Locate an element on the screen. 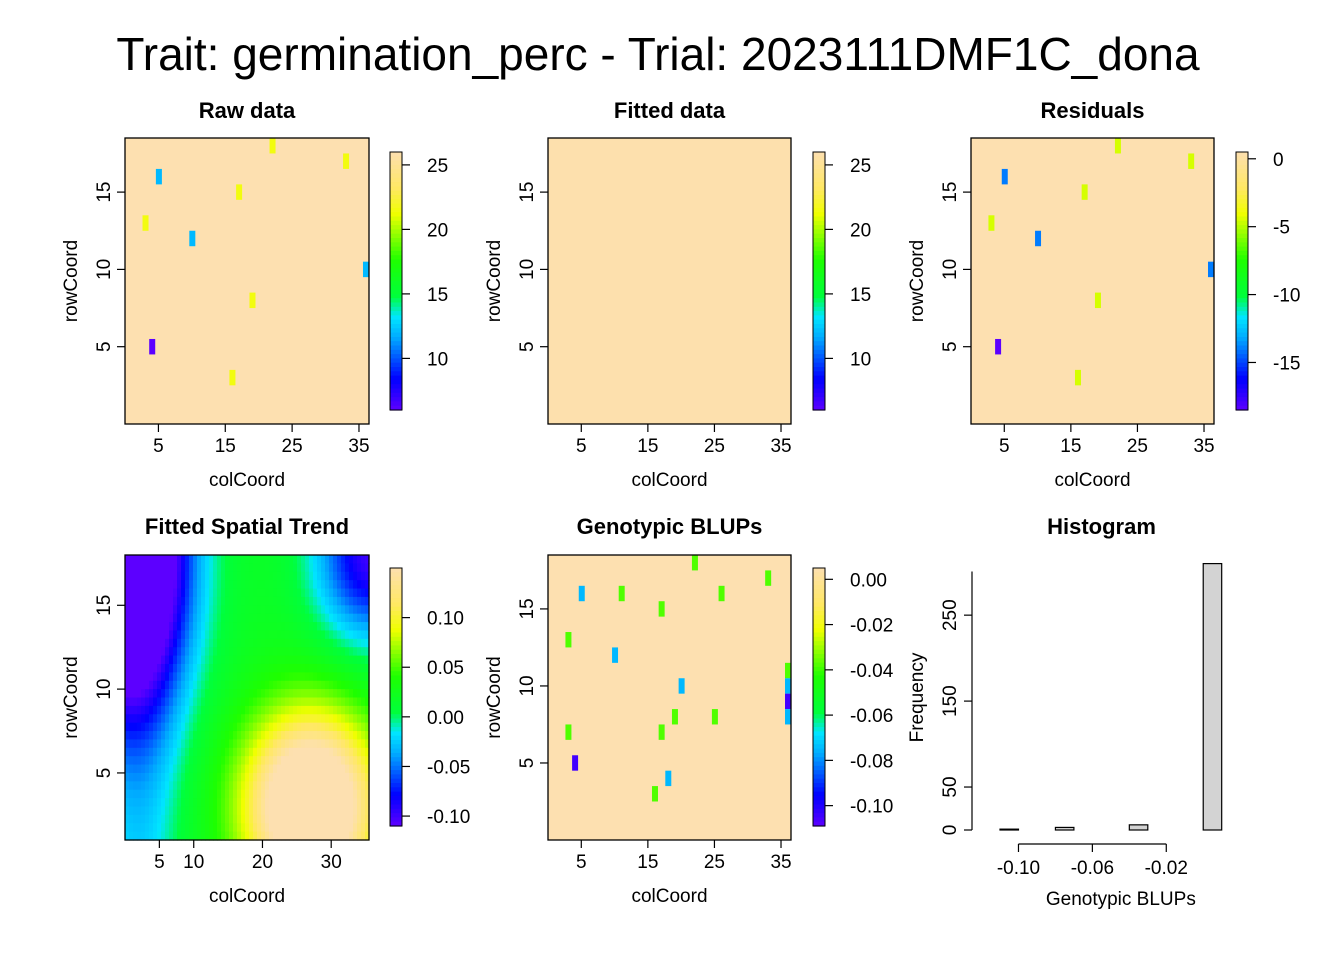 This screenshot has height=960, width=1344. x-tick-label: 15 is located at coordinates (225, 446).